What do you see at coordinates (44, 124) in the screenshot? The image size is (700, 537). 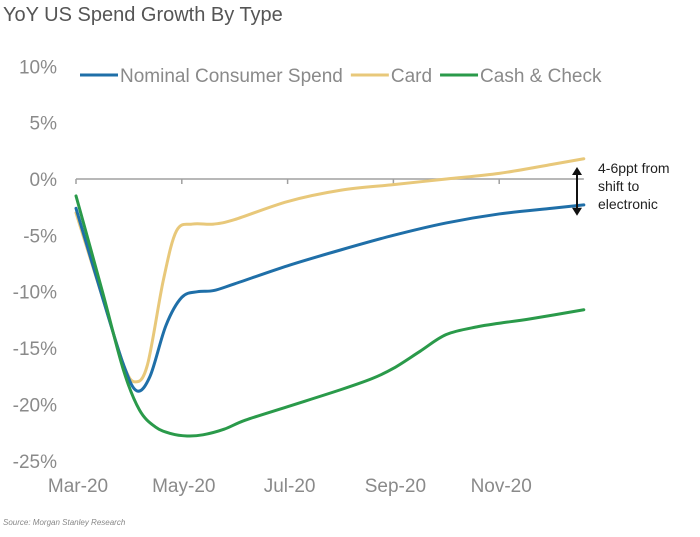 I see `y-tick-label: 5%` at bounding box center [44, 124].